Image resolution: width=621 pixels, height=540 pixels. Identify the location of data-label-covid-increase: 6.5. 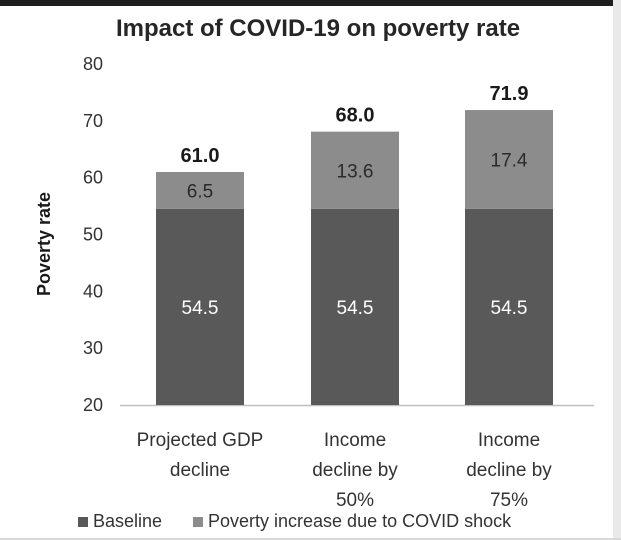
(200, 191).